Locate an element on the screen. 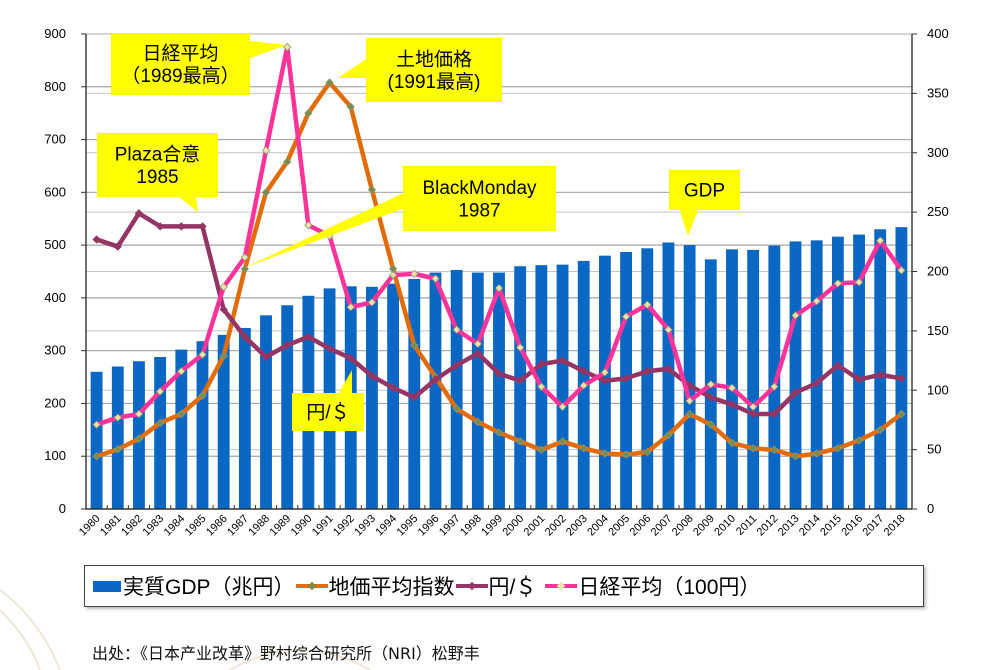 Image resolution: width=1007 pixels, height=670 pixels. point-land-index-1991 is located at coordinates (329, 82).